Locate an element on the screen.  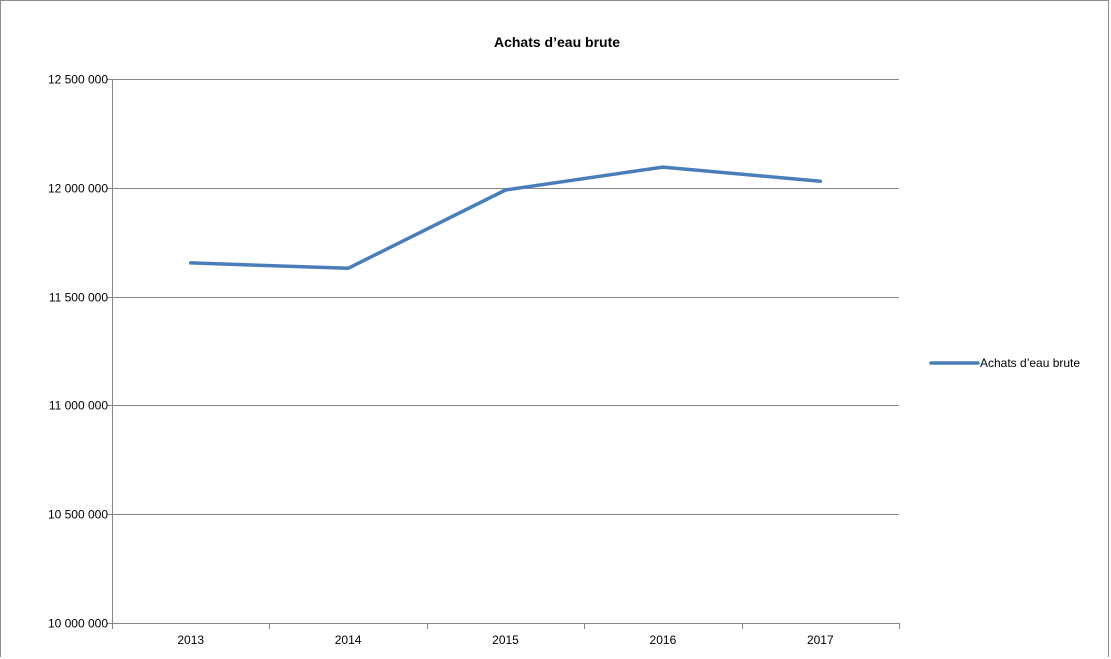
x-tick-label: 2013 is located at coordinates (190, 640).